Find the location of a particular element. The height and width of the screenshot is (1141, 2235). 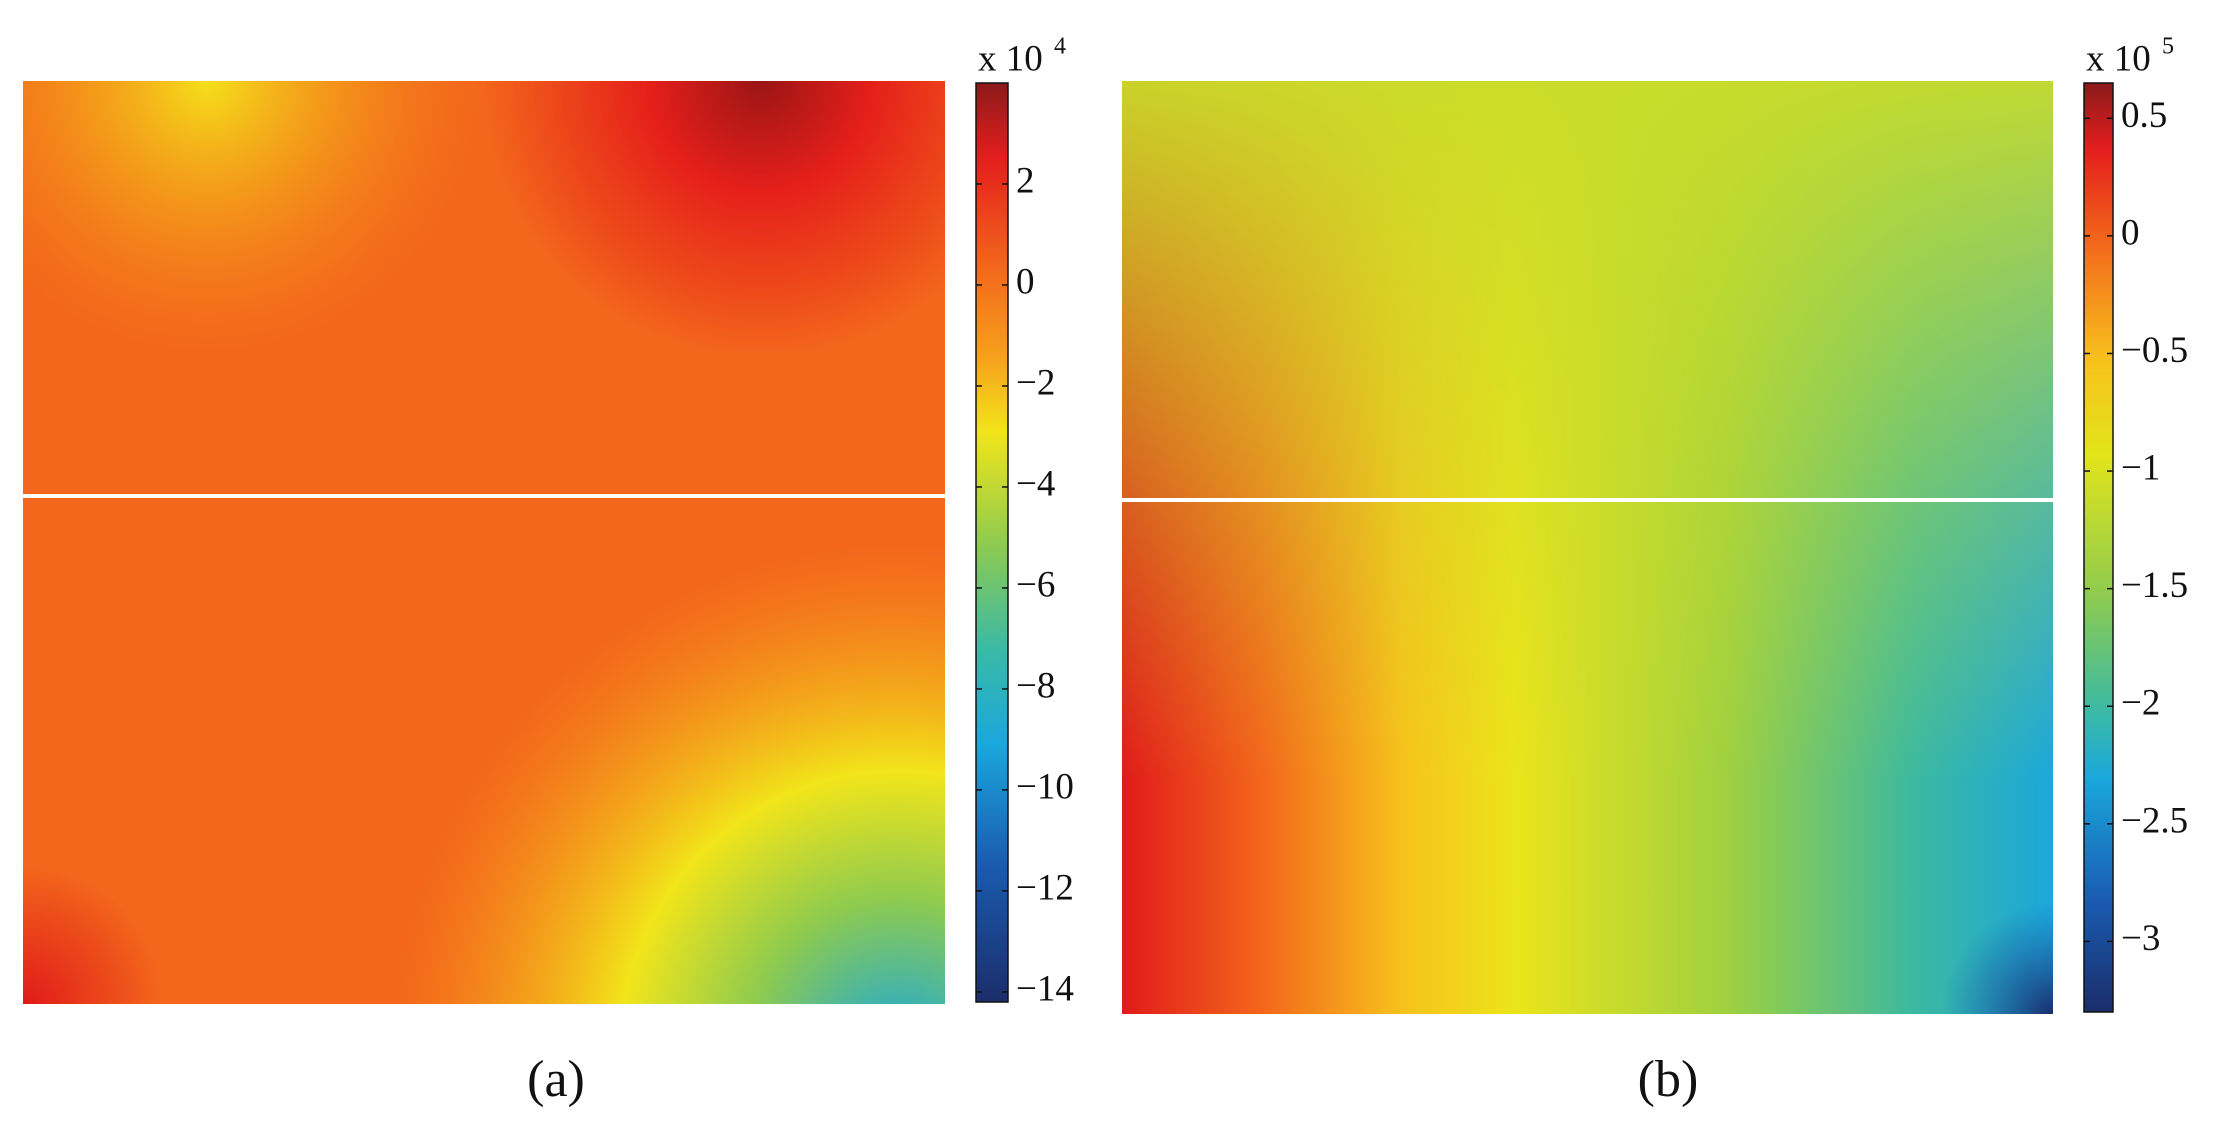

tick-label: −10 is located at coordinates (1045, 786).